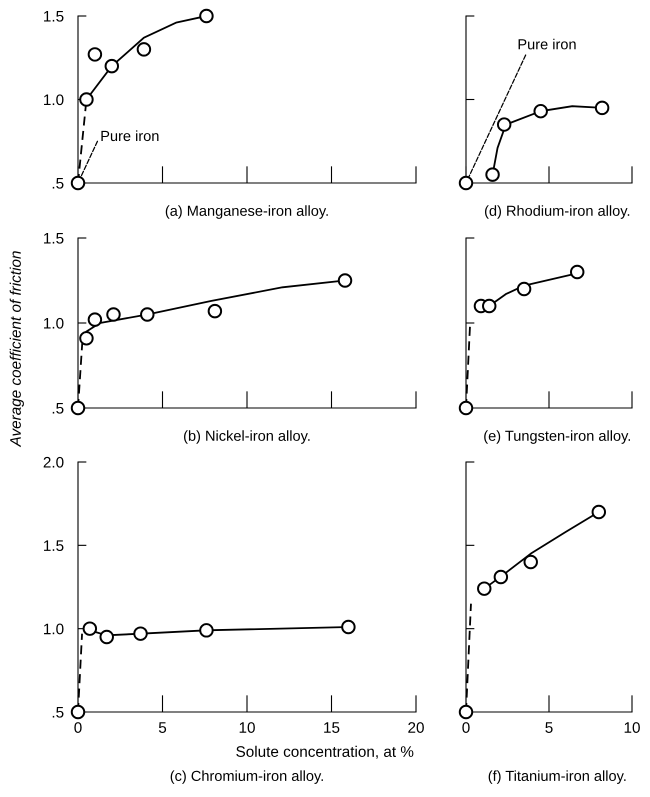 The height and width of the screenshot is (797, 650). What do you see at coordinates (557, 777) in the screenshot?
I see `text: (f) Titanium-iron alloy.` at bounding box center [557, 777].